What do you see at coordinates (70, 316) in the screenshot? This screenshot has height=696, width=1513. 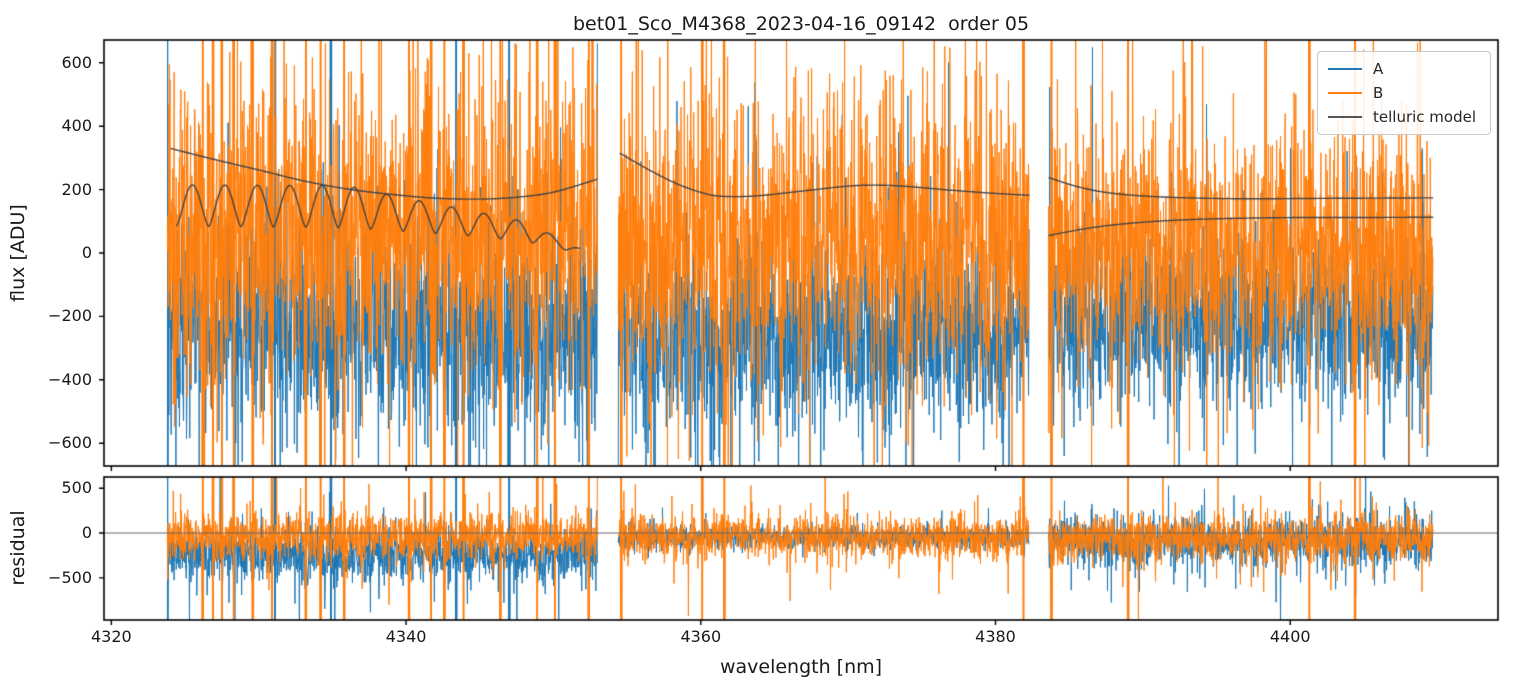 I see `y-tick-label-flux--200: −200` at bounding box center [70, 316].